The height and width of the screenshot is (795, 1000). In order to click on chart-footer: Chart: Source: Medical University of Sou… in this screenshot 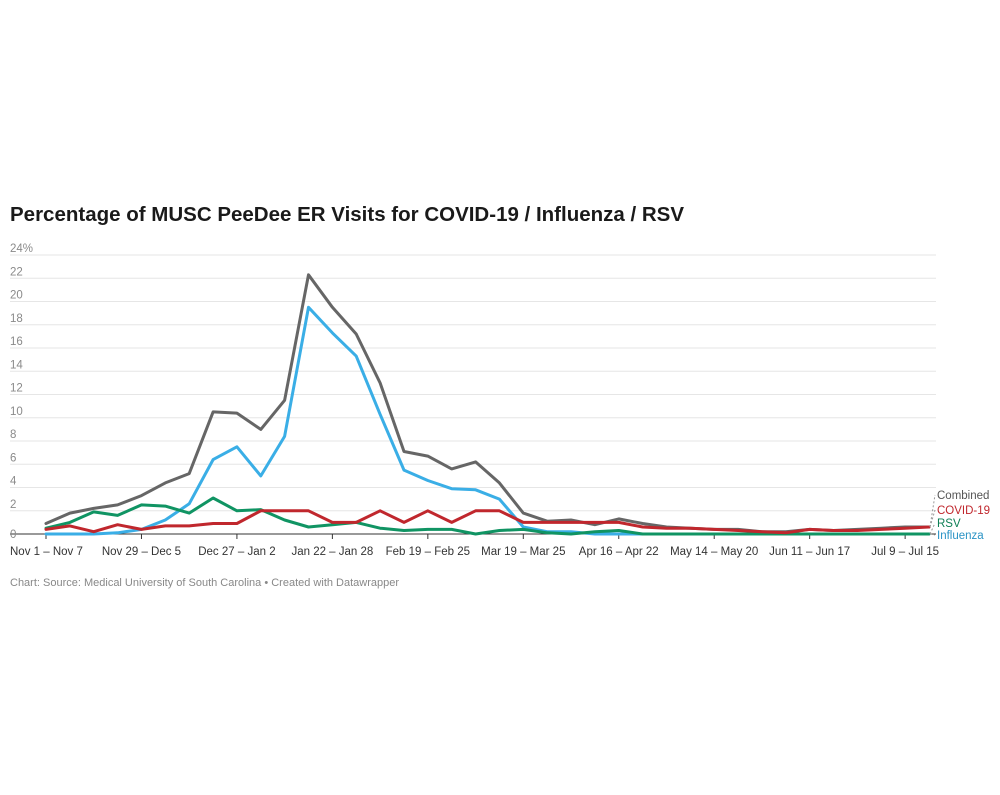, I will do `click(205, 583)`.